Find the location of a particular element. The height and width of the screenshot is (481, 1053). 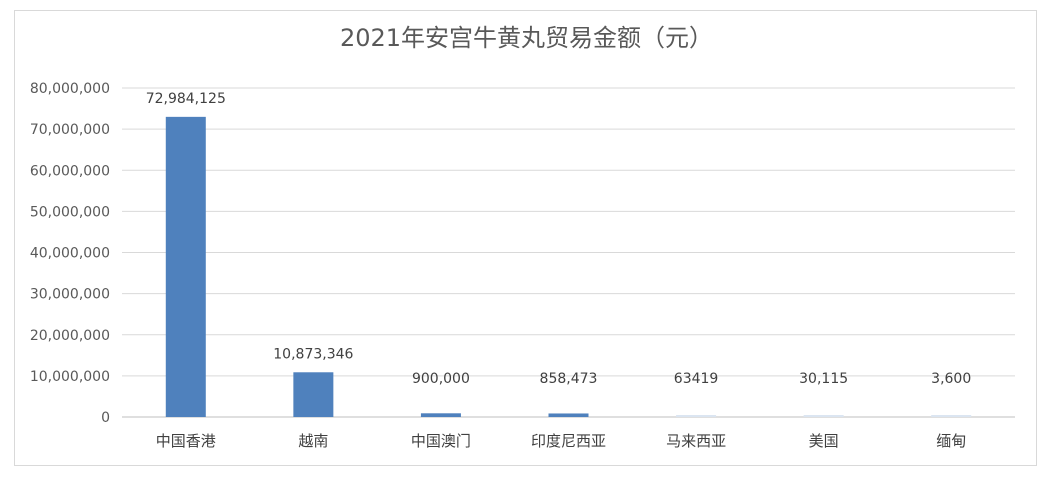

y-tick-label: 40,000,000 is located at coordinates (70, 254).